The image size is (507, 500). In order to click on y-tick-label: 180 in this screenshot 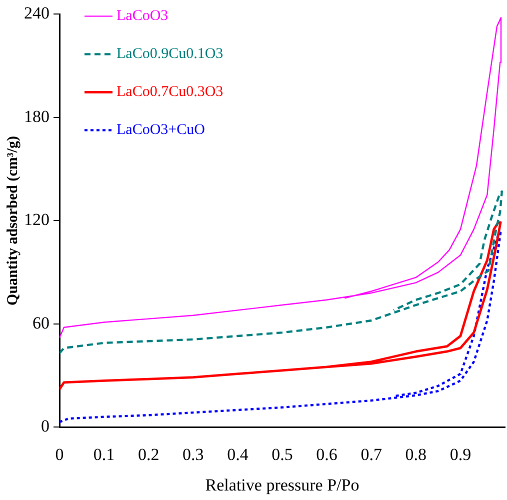, I will do `click(37, 116)`.